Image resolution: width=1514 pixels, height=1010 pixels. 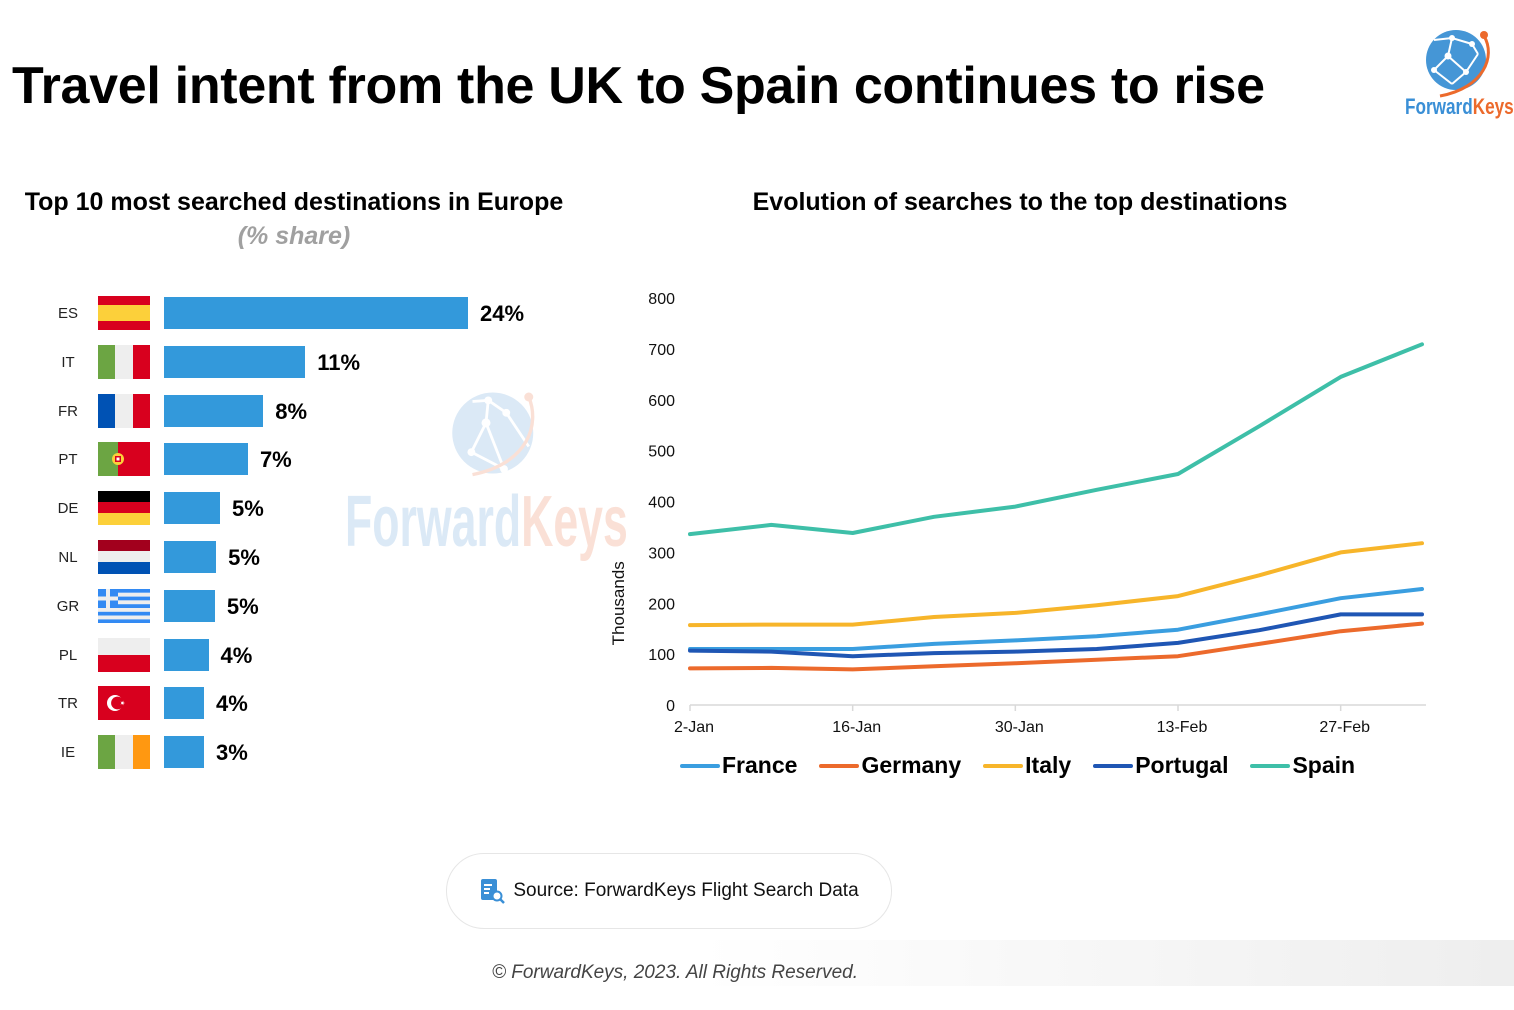 What do you see at coordinates (618, 603) in the screenshot?
I see `y-axis-label: Thousands` at bounding box center [618, 603].